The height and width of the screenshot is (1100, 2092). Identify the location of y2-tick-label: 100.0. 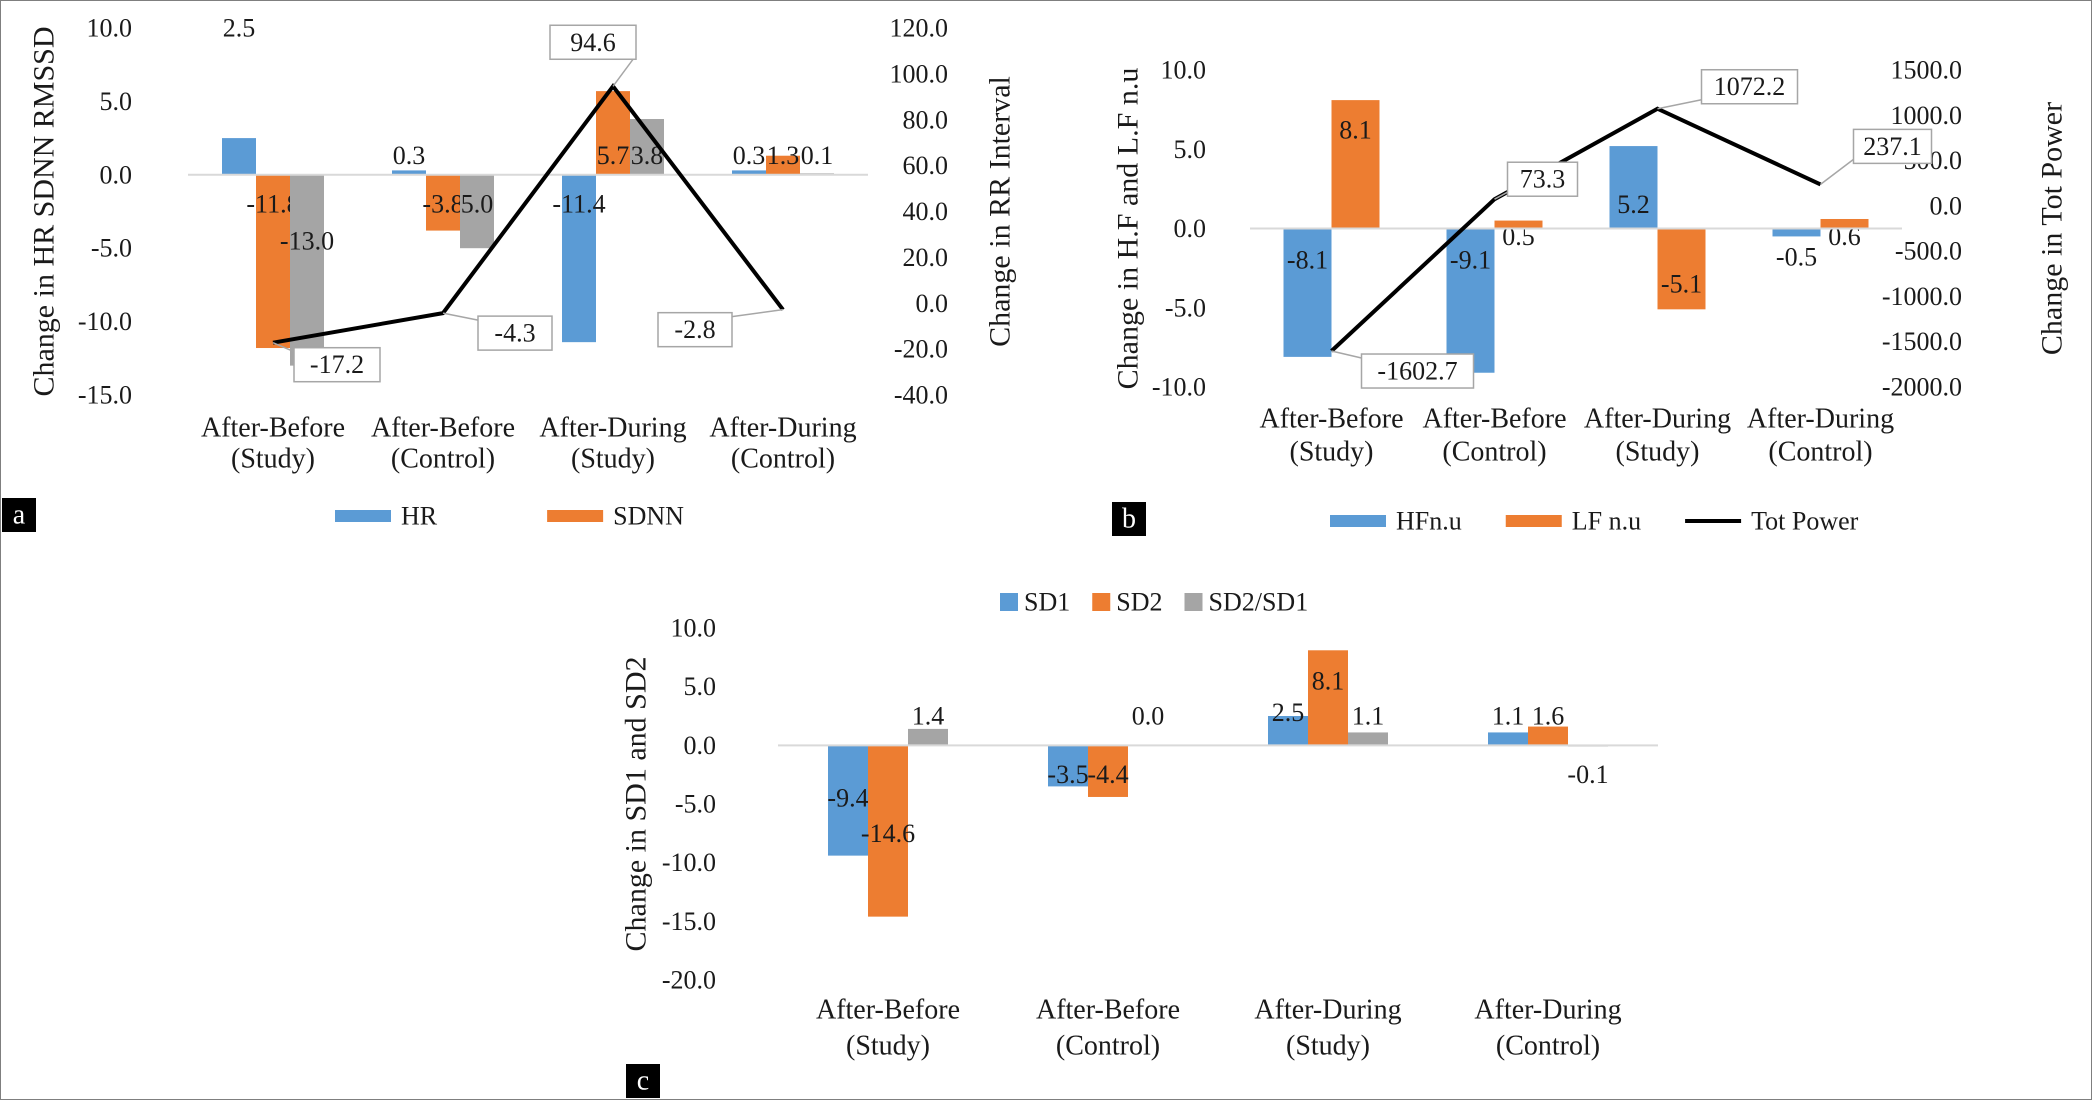
(919, 73).